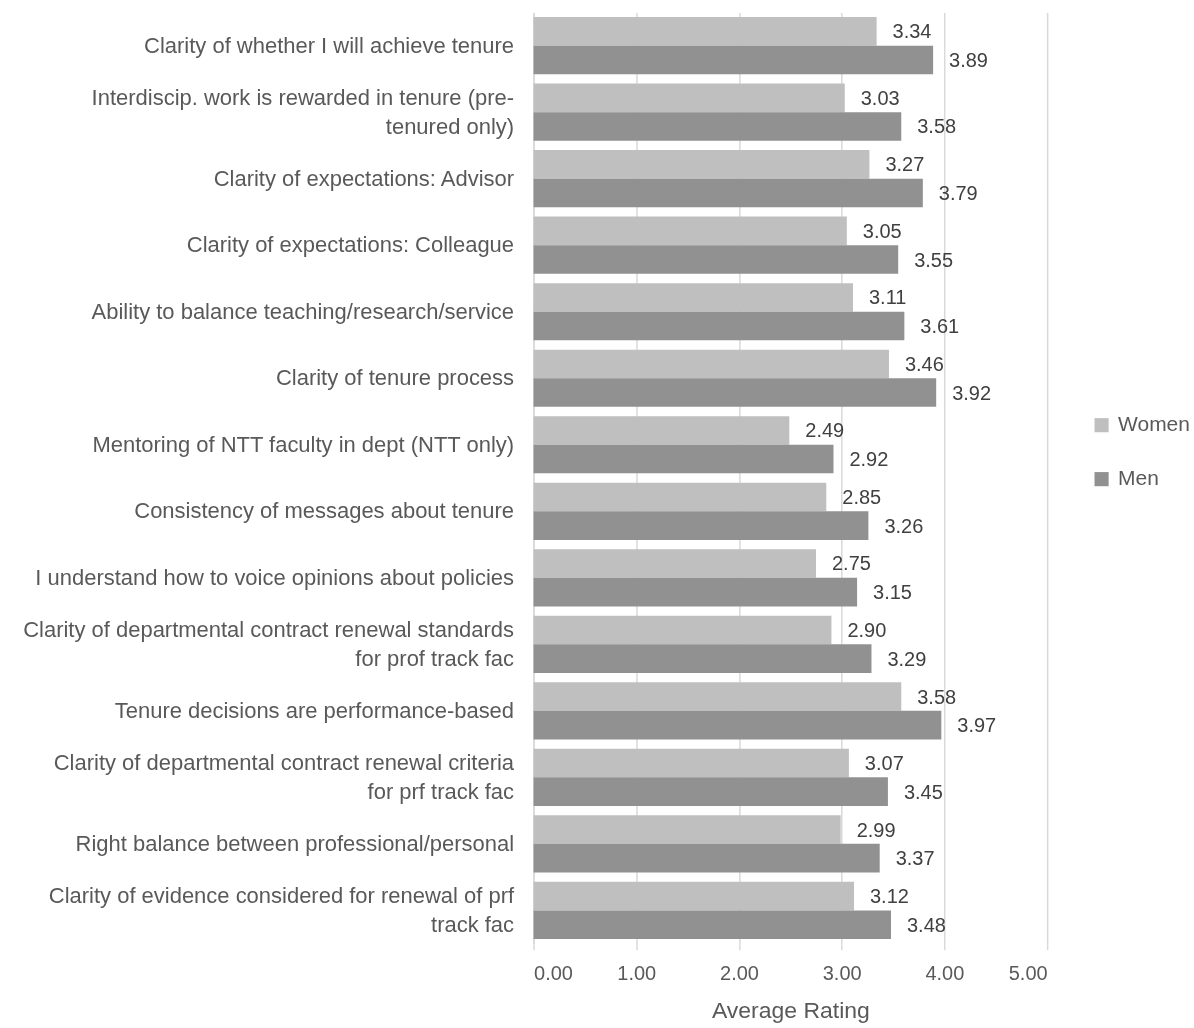  Describe the element at coordinates (281, 909) in the screenshot. I see `y-tick-label: Clarity of evidence considered for renewal of prf track fac` at that location.